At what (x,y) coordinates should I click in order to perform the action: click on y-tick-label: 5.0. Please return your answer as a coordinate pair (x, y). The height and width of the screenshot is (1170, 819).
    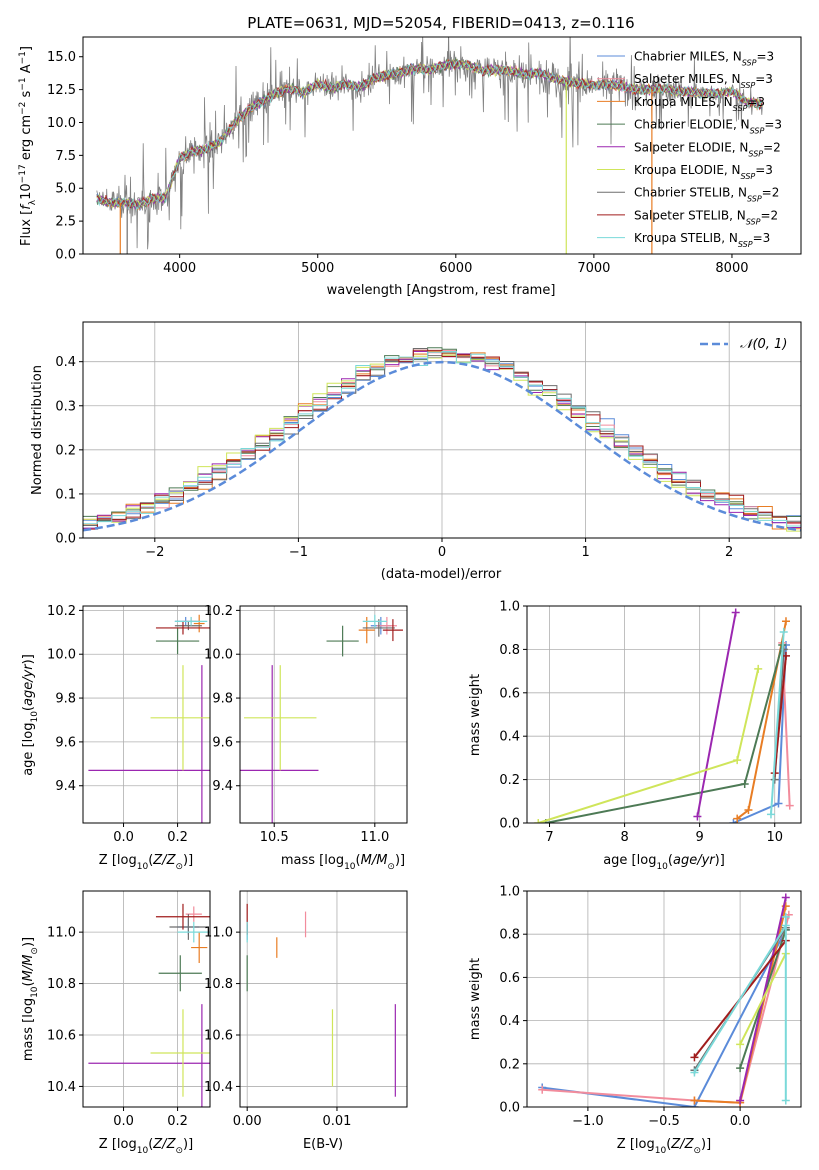
    Looking at the image, I should click on (65, 189).